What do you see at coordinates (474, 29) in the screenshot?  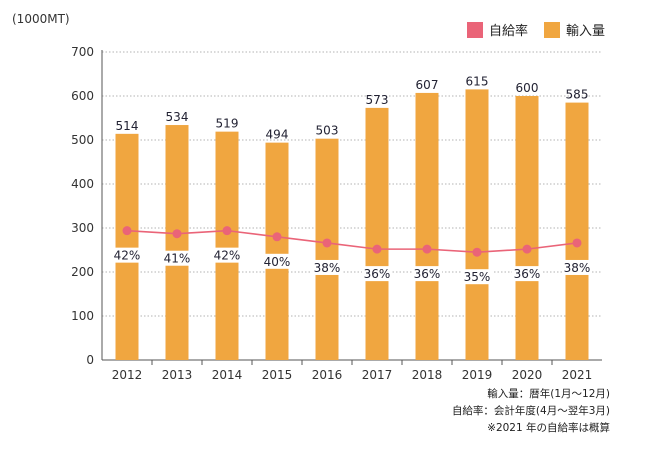 I see `legend-swatch-rate` at bounding box center [474, 29].